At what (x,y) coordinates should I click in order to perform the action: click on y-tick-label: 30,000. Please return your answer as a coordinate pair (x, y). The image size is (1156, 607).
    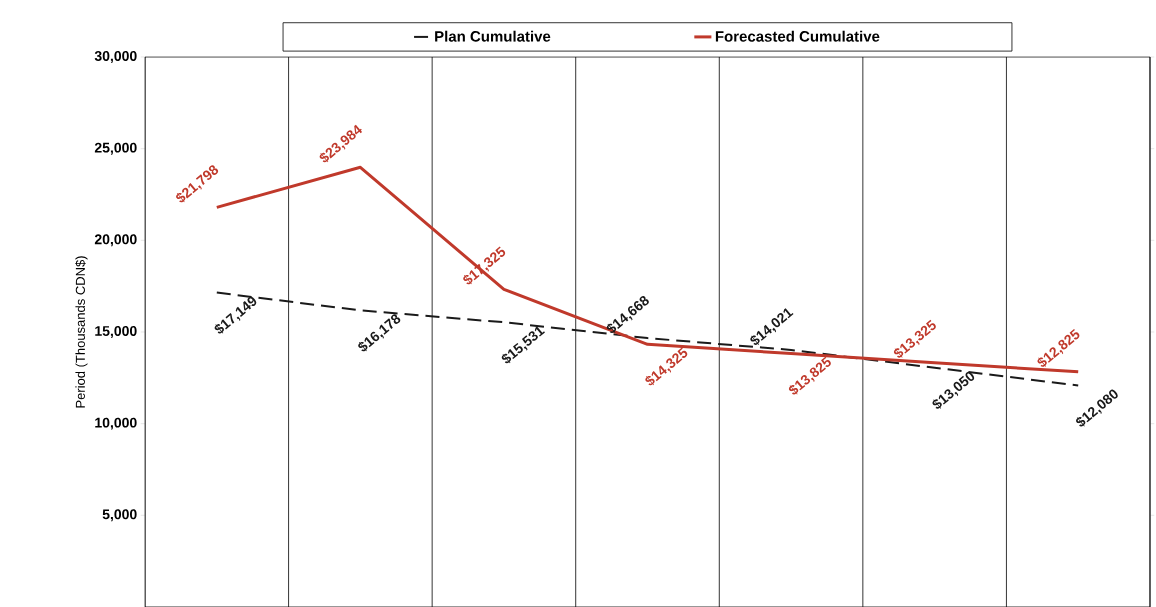
    Looking at the image, I should click on (115, 57).